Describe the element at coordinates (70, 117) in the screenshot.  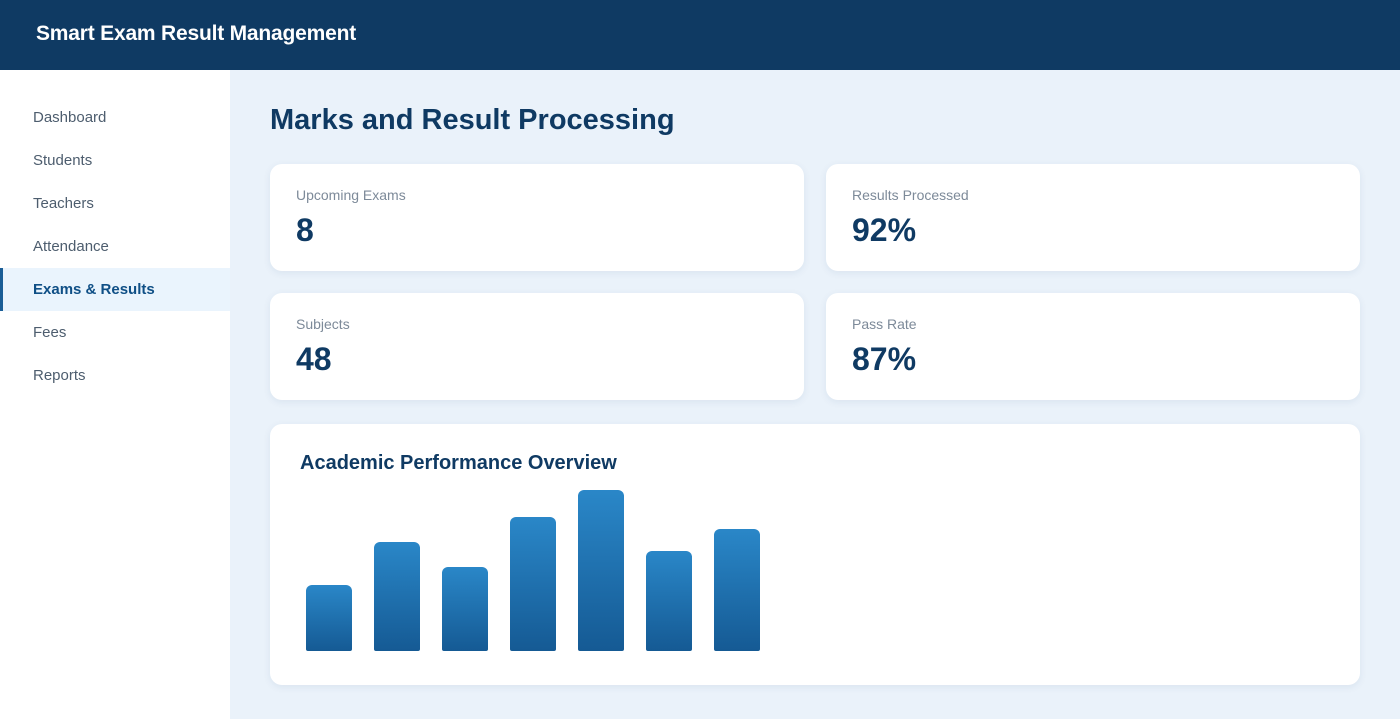
I see `sidebar-item-dashboard: Dashboard` at that location.